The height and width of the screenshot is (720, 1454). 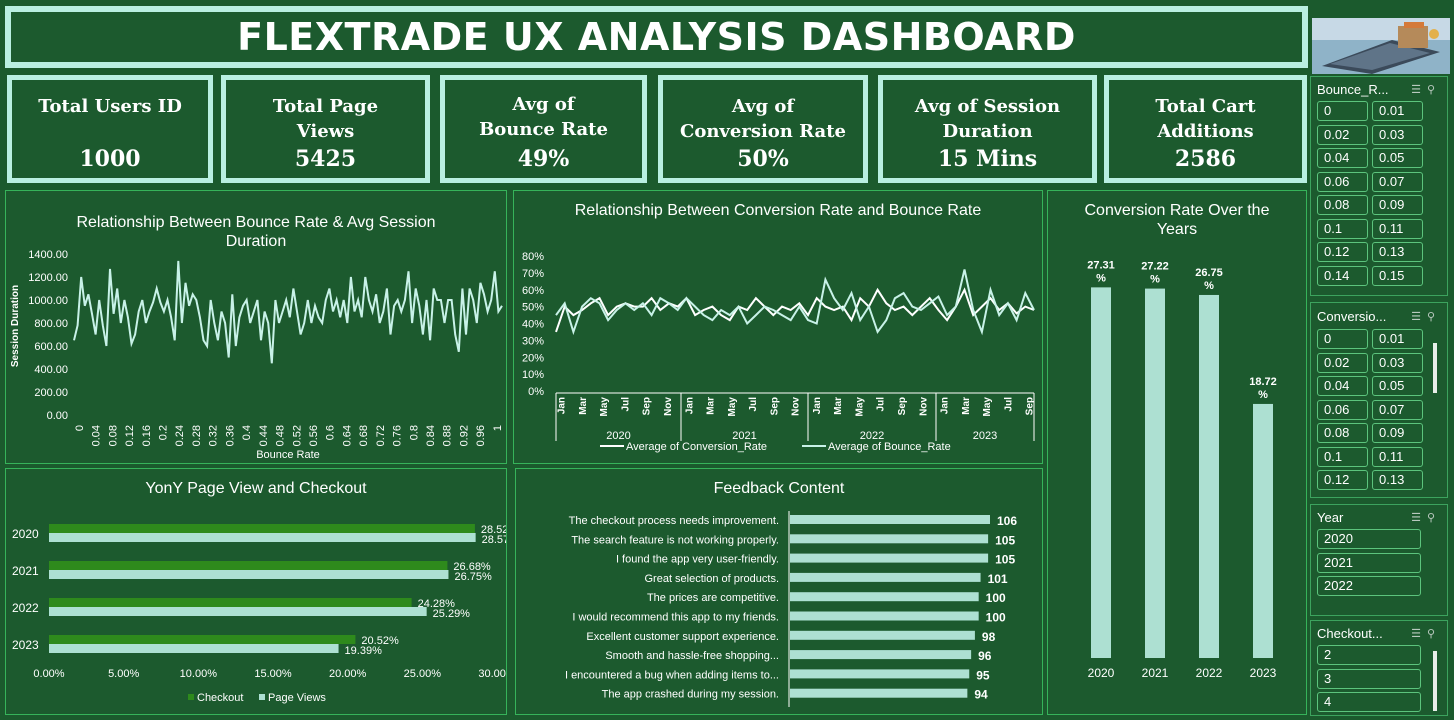 What do you see at coordinates (473, 577) in the screenshot?
I see `data-label: 26.75%` at bounding box center [473, 577].